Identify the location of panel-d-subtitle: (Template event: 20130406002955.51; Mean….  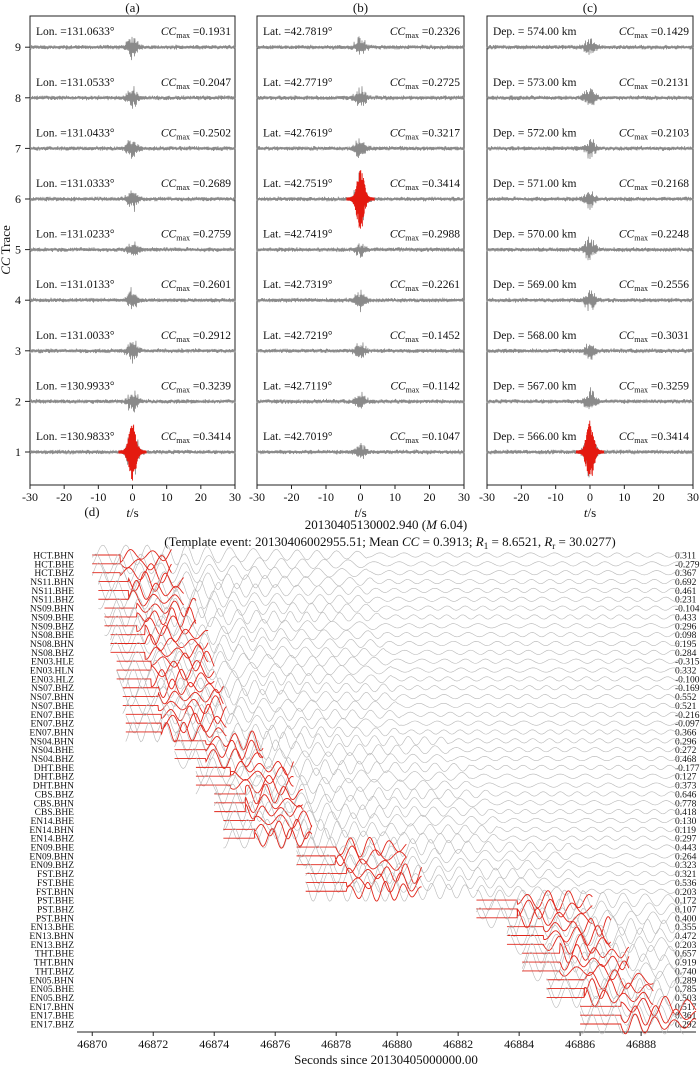
(389, 542).